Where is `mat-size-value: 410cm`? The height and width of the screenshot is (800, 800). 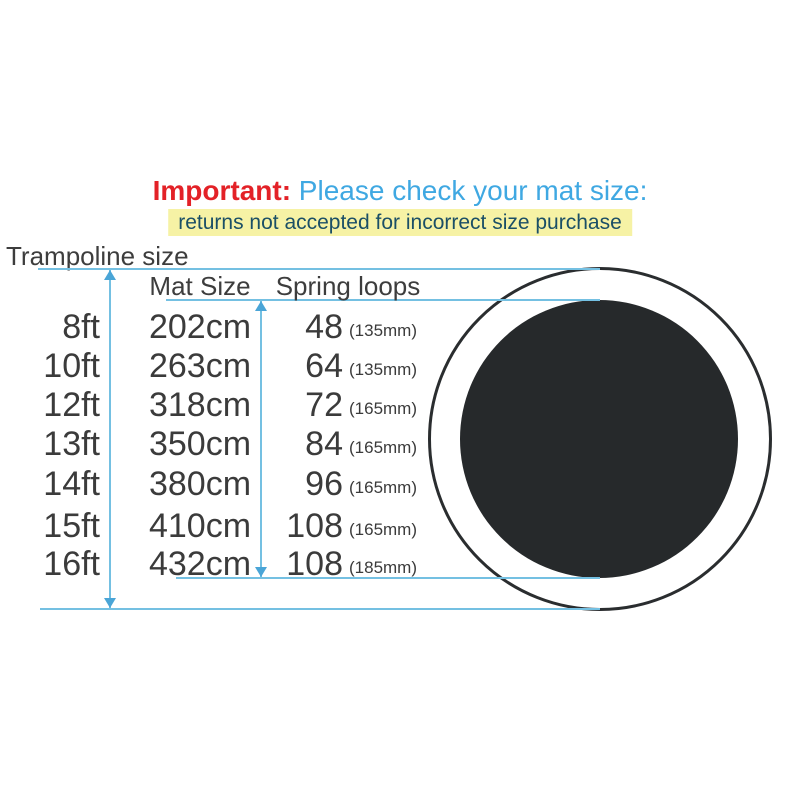 mat-size-value: 410cm is located at coordinates (200, 526).